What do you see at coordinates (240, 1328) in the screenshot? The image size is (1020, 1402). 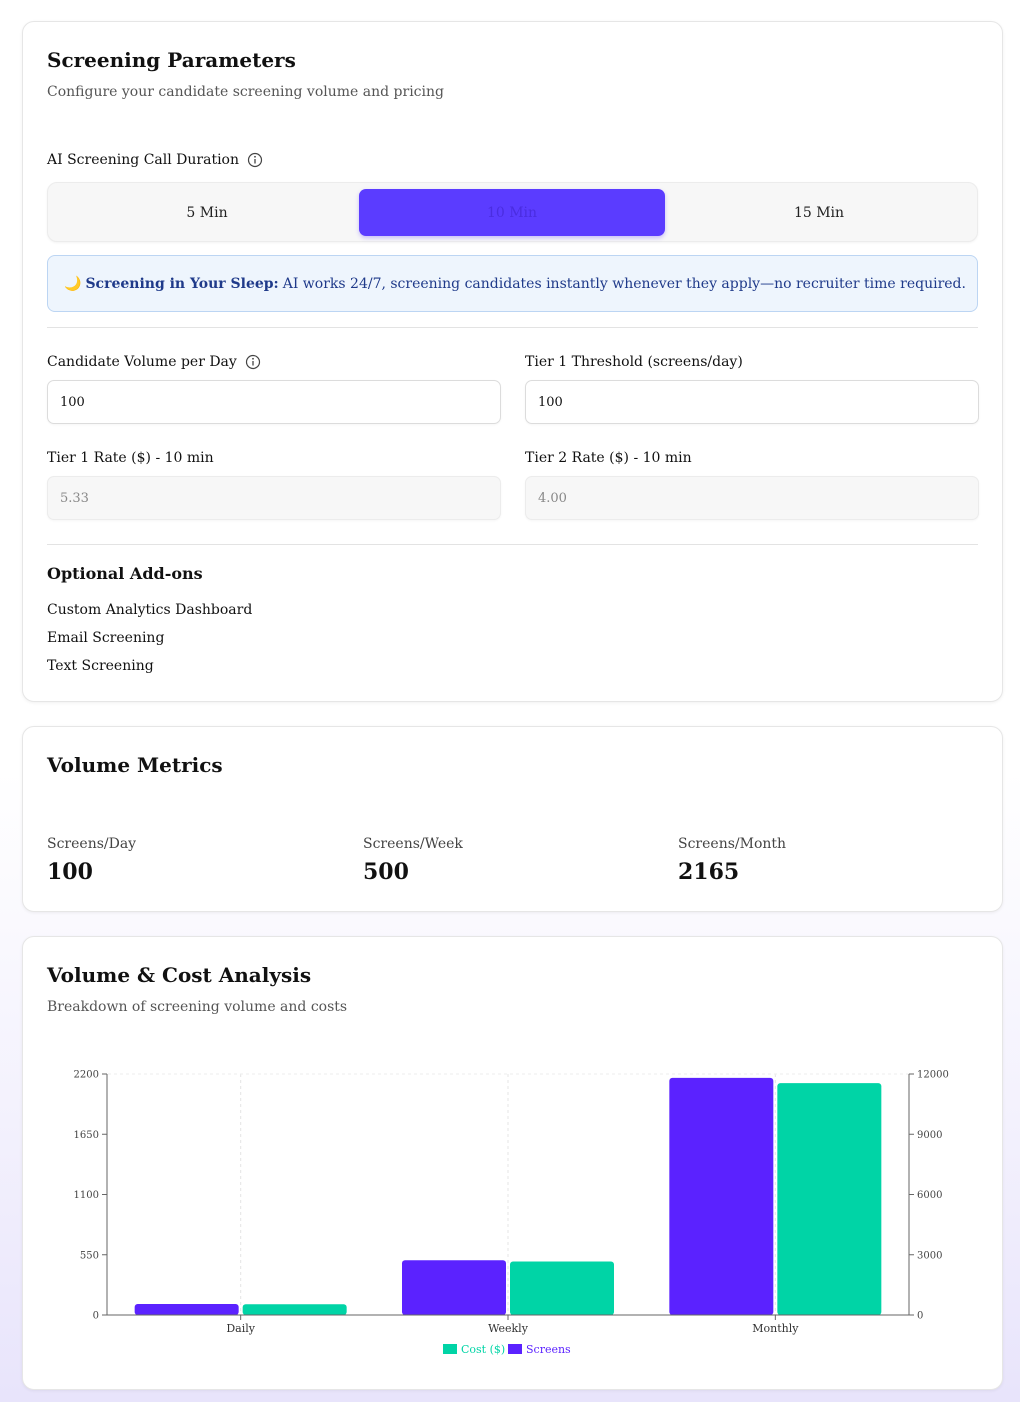 I see `x-tick-label-daily: Daily` at bounding box center [240, 1328].